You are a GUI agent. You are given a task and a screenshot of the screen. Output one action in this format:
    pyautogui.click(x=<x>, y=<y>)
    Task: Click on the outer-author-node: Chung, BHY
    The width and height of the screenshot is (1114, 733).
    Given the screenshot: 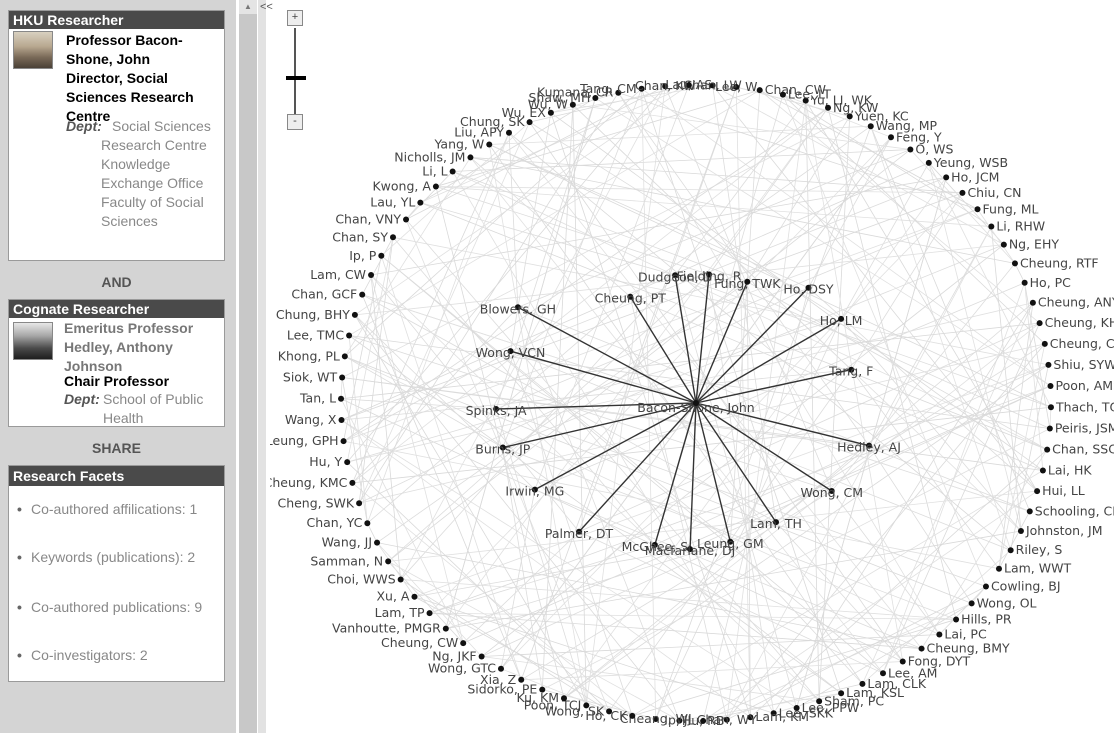 What is the action you would take?
    pyautogui.click(x=313, y=314)
    